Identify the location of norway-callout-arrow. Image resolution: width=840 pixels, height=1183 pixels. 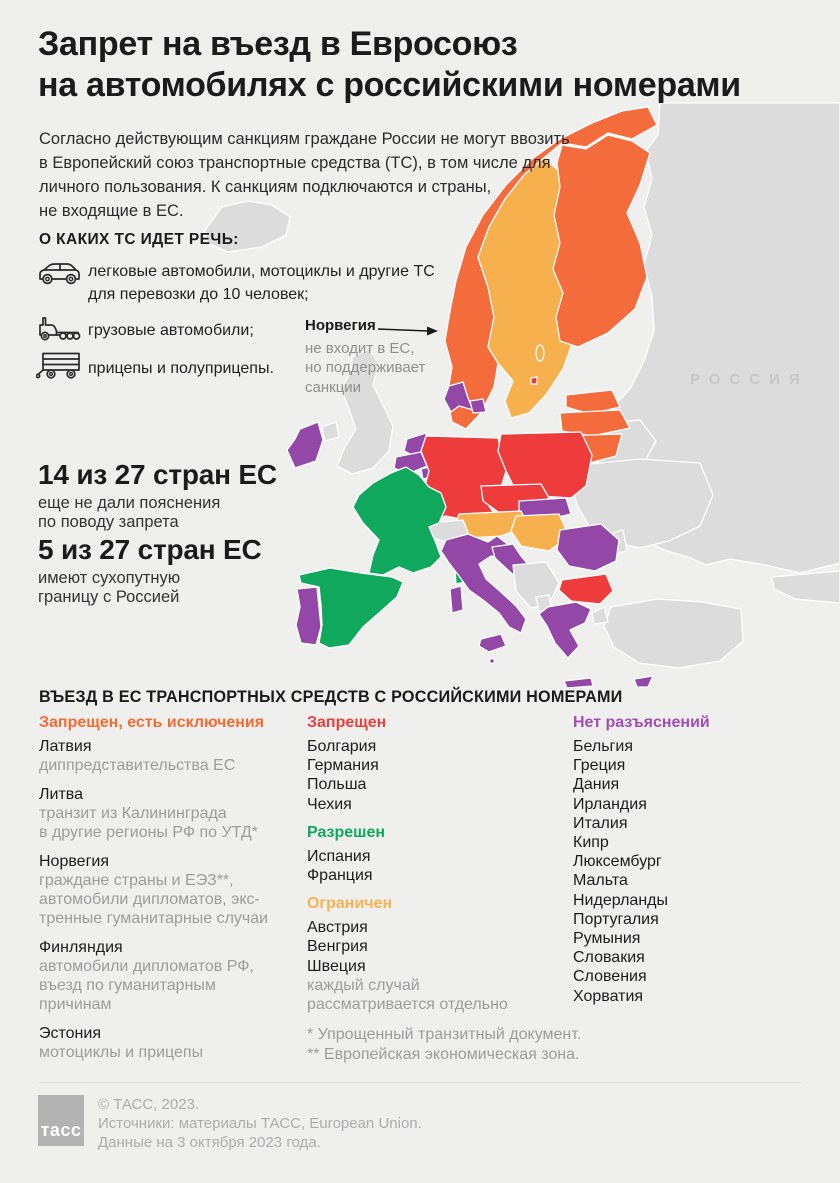
(403, 330).